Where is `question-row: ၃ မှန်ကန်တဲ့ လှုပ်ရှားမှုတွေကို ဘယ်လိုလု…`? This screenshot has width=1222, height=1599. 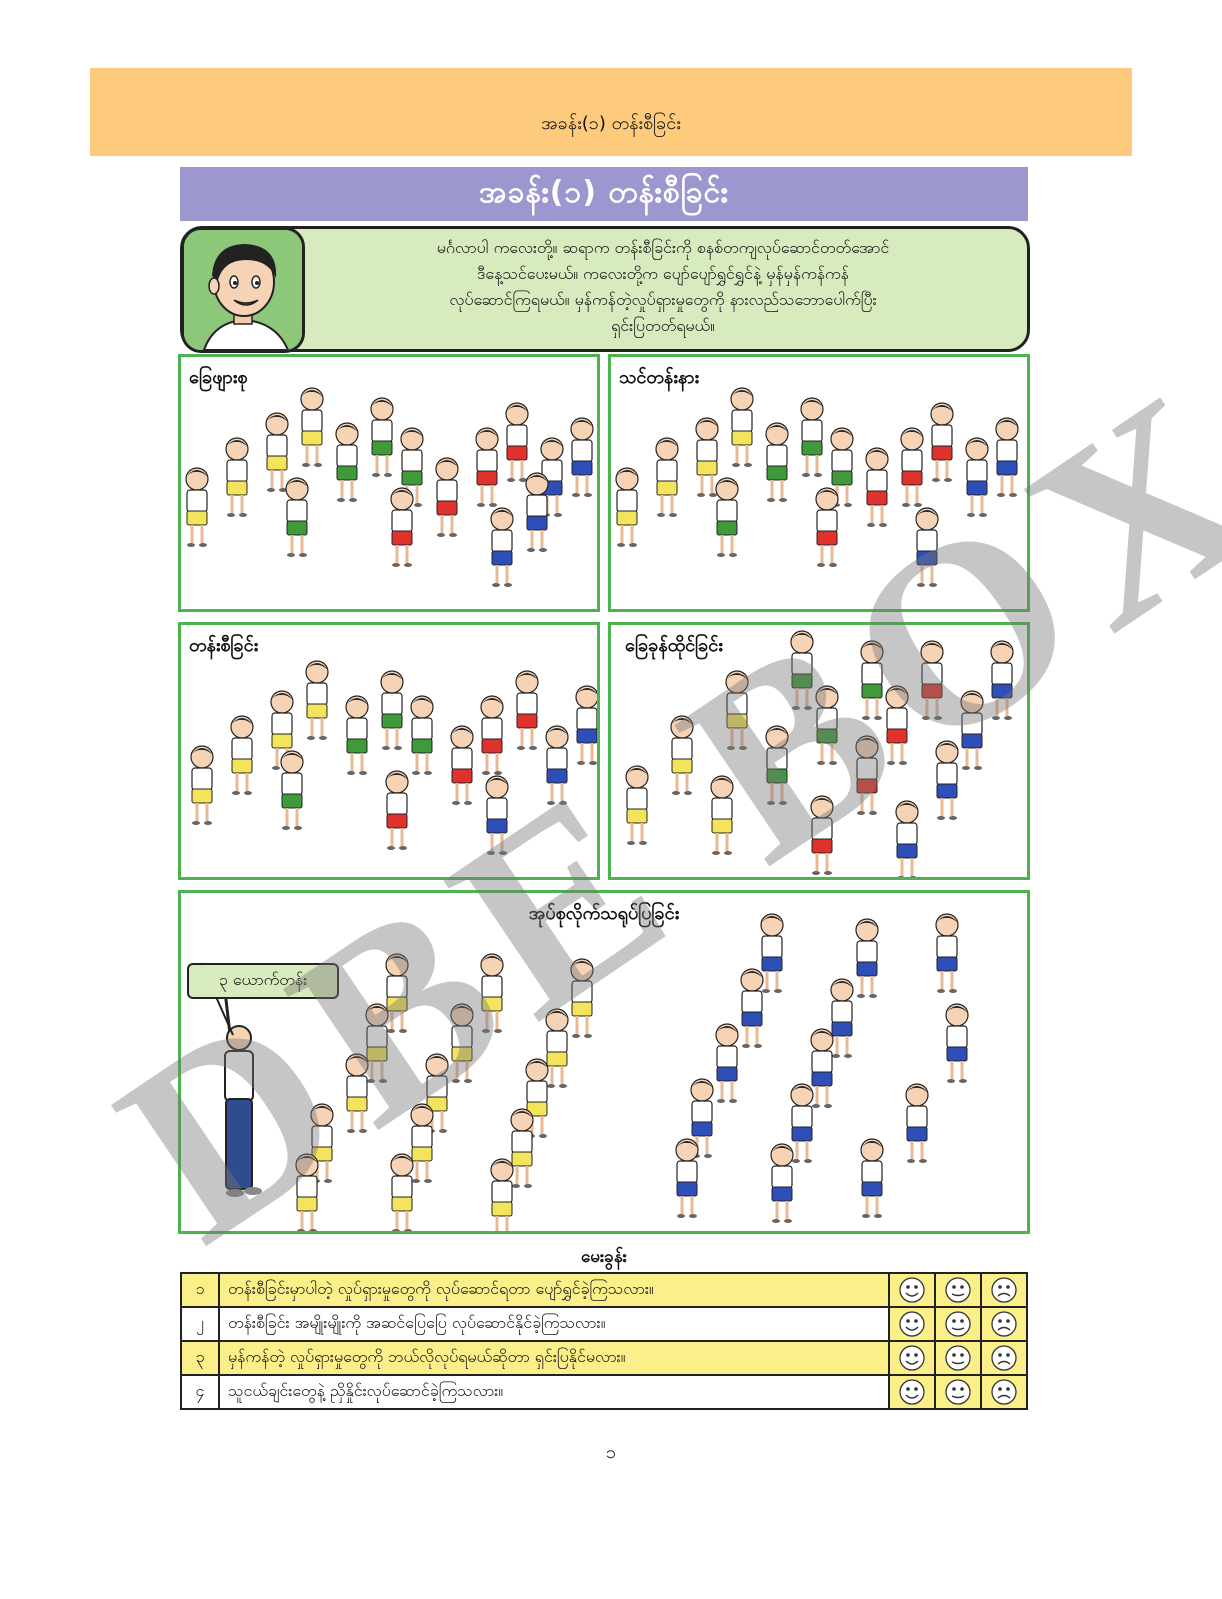
question-row: ၃ မှန်ကန်တဲ့ လှုပ်ရှားမှုတွေကို ဘယ်လိုလု… is located at coordinates (604, 1358).